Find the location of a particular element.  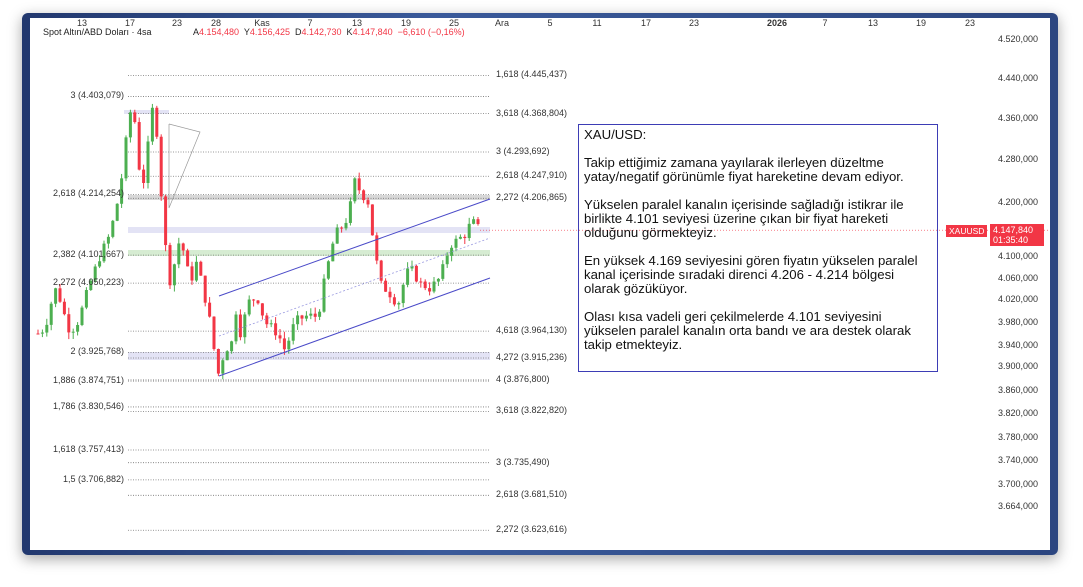

high-value: 4.156,425 is located at coordinates (269, 32).